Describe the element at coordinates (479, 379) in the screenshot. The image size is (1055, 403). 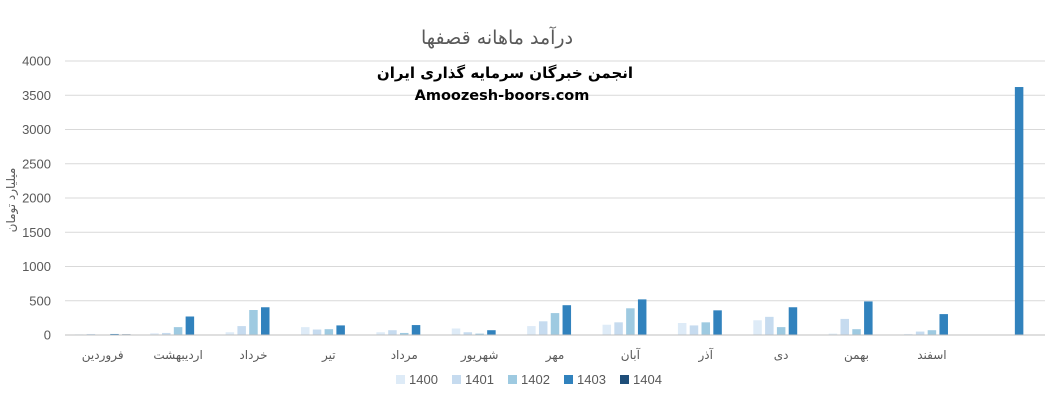
I see `legend-label: 1401` at that location.